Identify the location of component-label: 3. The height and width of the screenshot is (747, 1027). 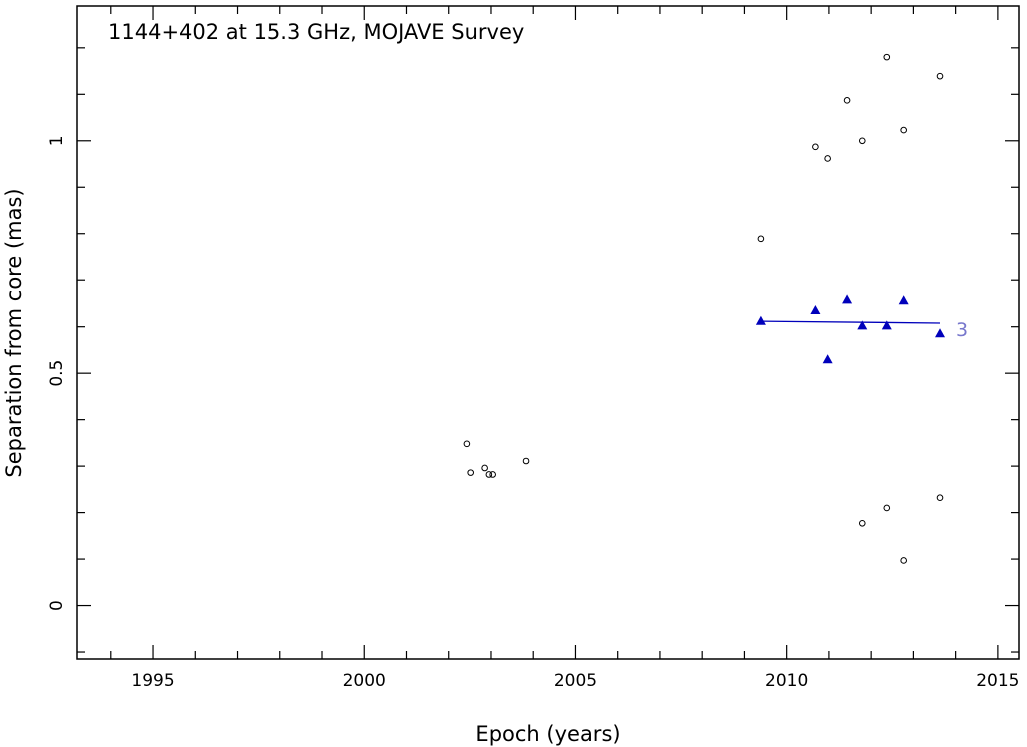
(962, 330).